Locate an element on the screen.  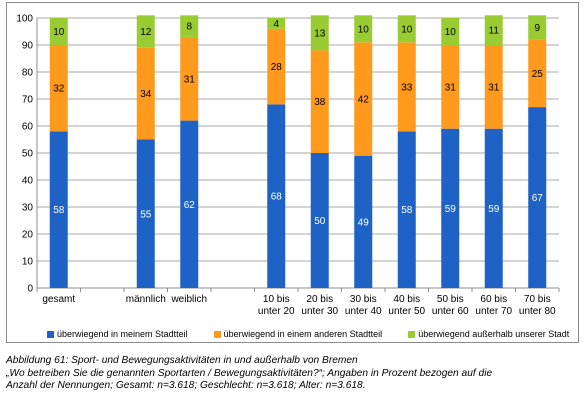
x-tick-label: unter 50 is located at coordinates (406, 311).